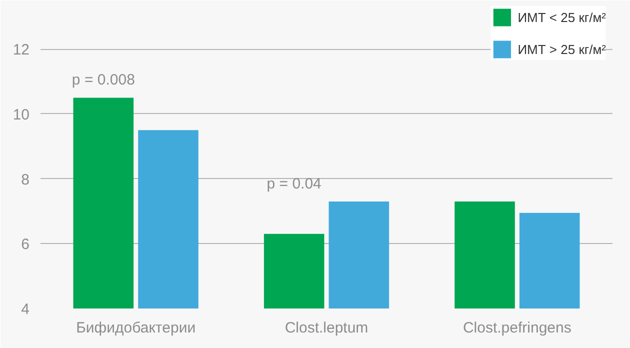 Image resolution: width=630 pixels, height=348 pixels. I want to click on x-tick-label: Бифидобактерии, so click(136, 328).